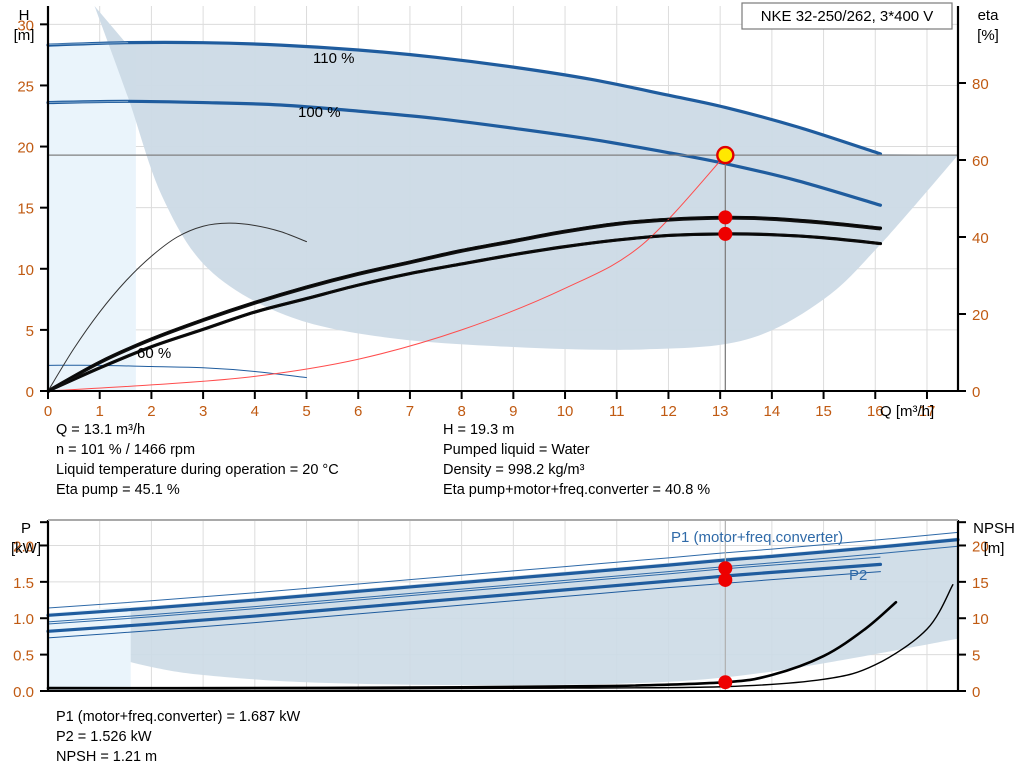  Describe the element at coordinates (927, 411) in the screenshot. I see `x-tick-label: 17` at that location.